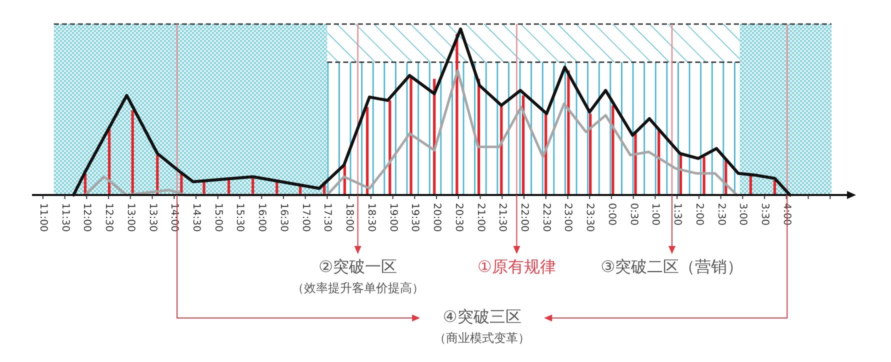  Describe the element at coordinates (517, 266) in the screenshot. I see `annotation: ①原有规律` at that location.